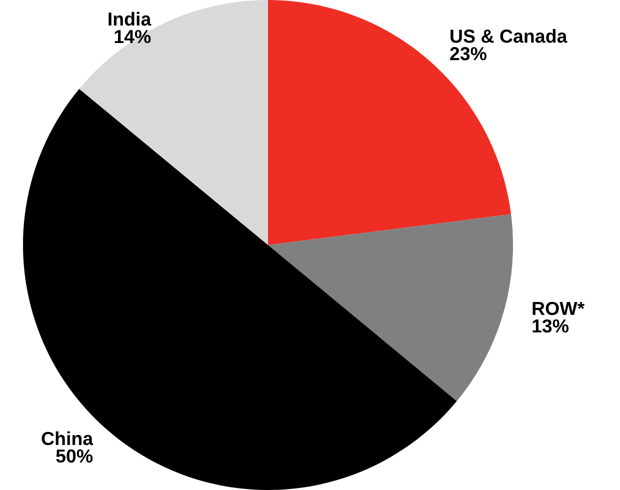 This screenshot has width=620, height=490. I want to click on slice-label: China, so click(68, 438).